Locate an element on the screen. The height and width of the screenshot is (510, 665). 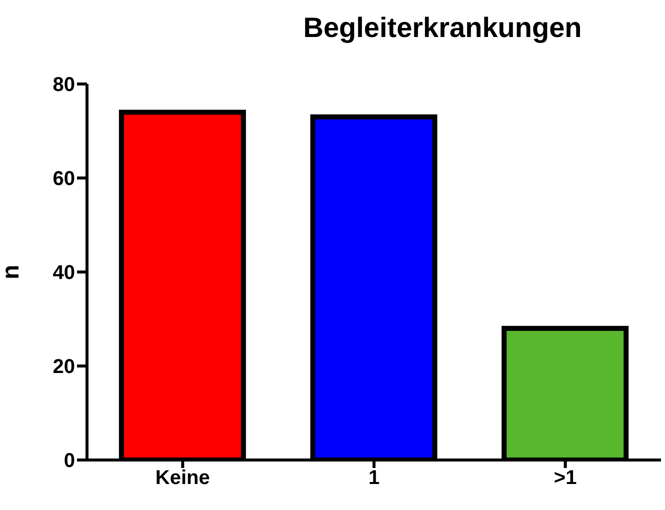
y-tick-label: 40 is located at coordinates (63, 273).